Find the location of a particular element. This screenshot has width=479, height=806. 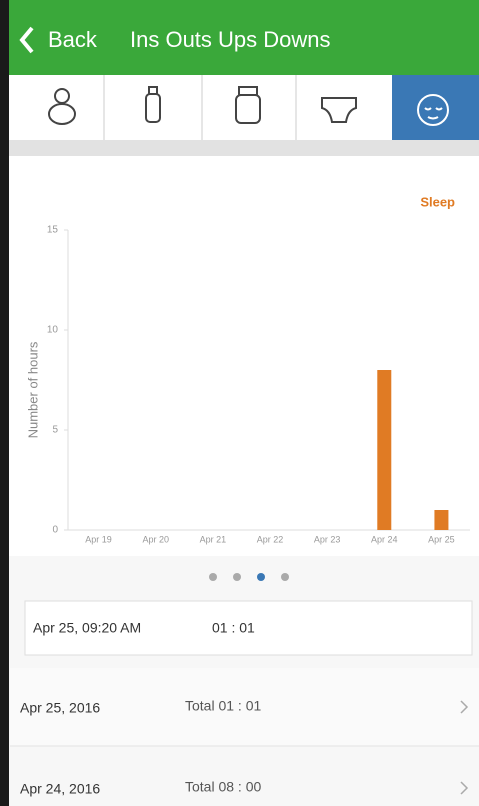

y-tick-label: 0 is located at coordinates (55, 530).